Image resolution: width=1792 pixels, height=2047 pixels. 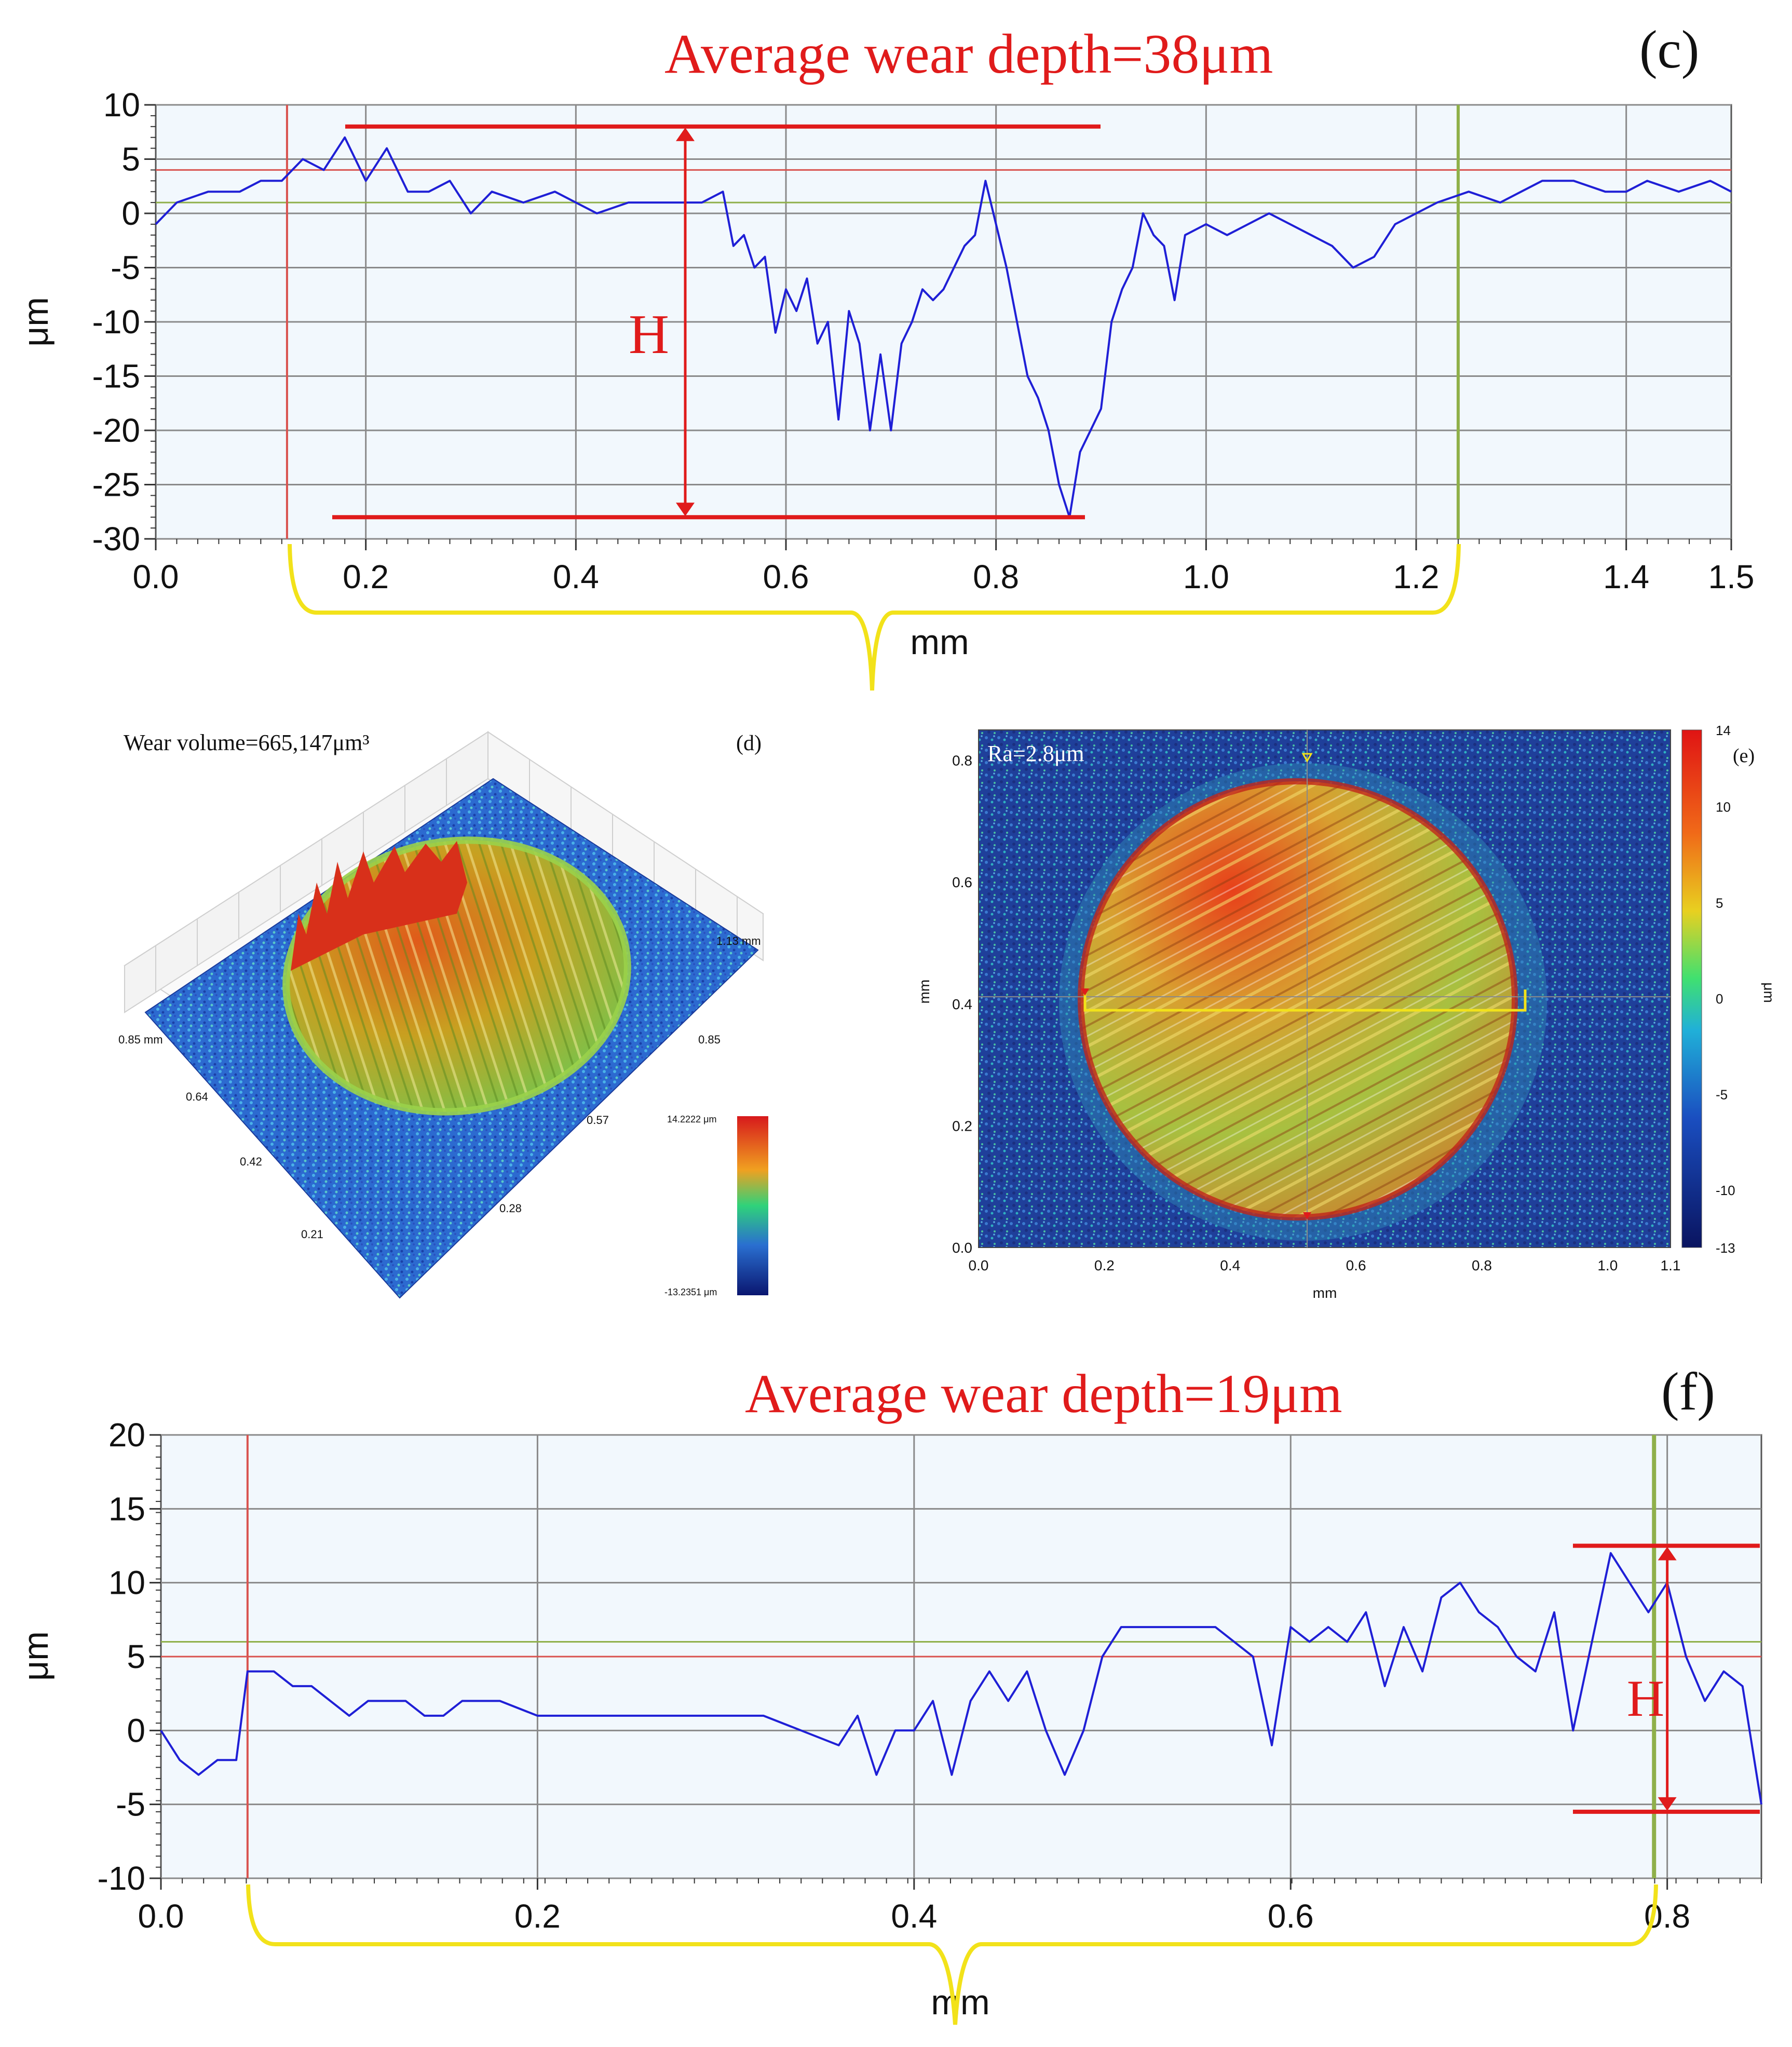 I want to click on panel-c-label: (c), so click(x=1669, y=49).